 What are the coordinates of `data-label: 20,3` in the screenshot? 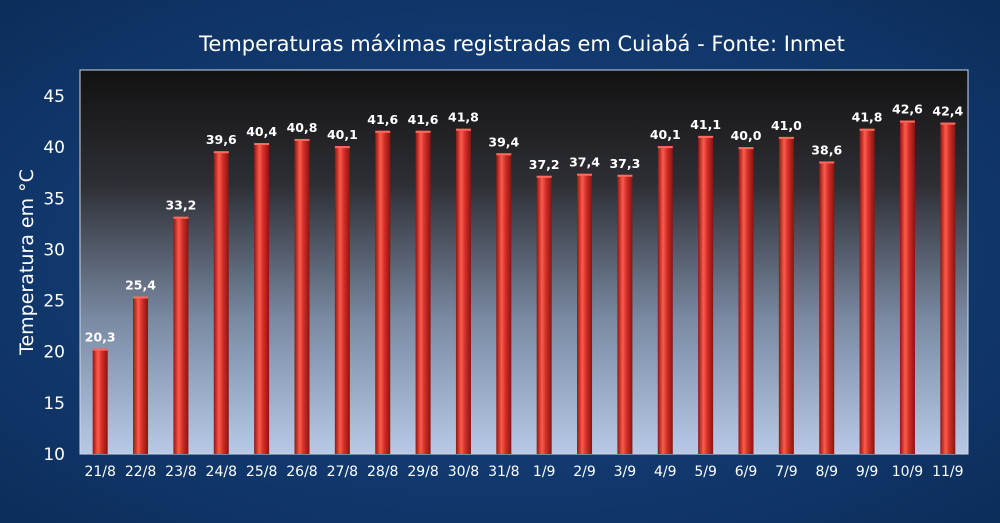 It's located at (100, 337).